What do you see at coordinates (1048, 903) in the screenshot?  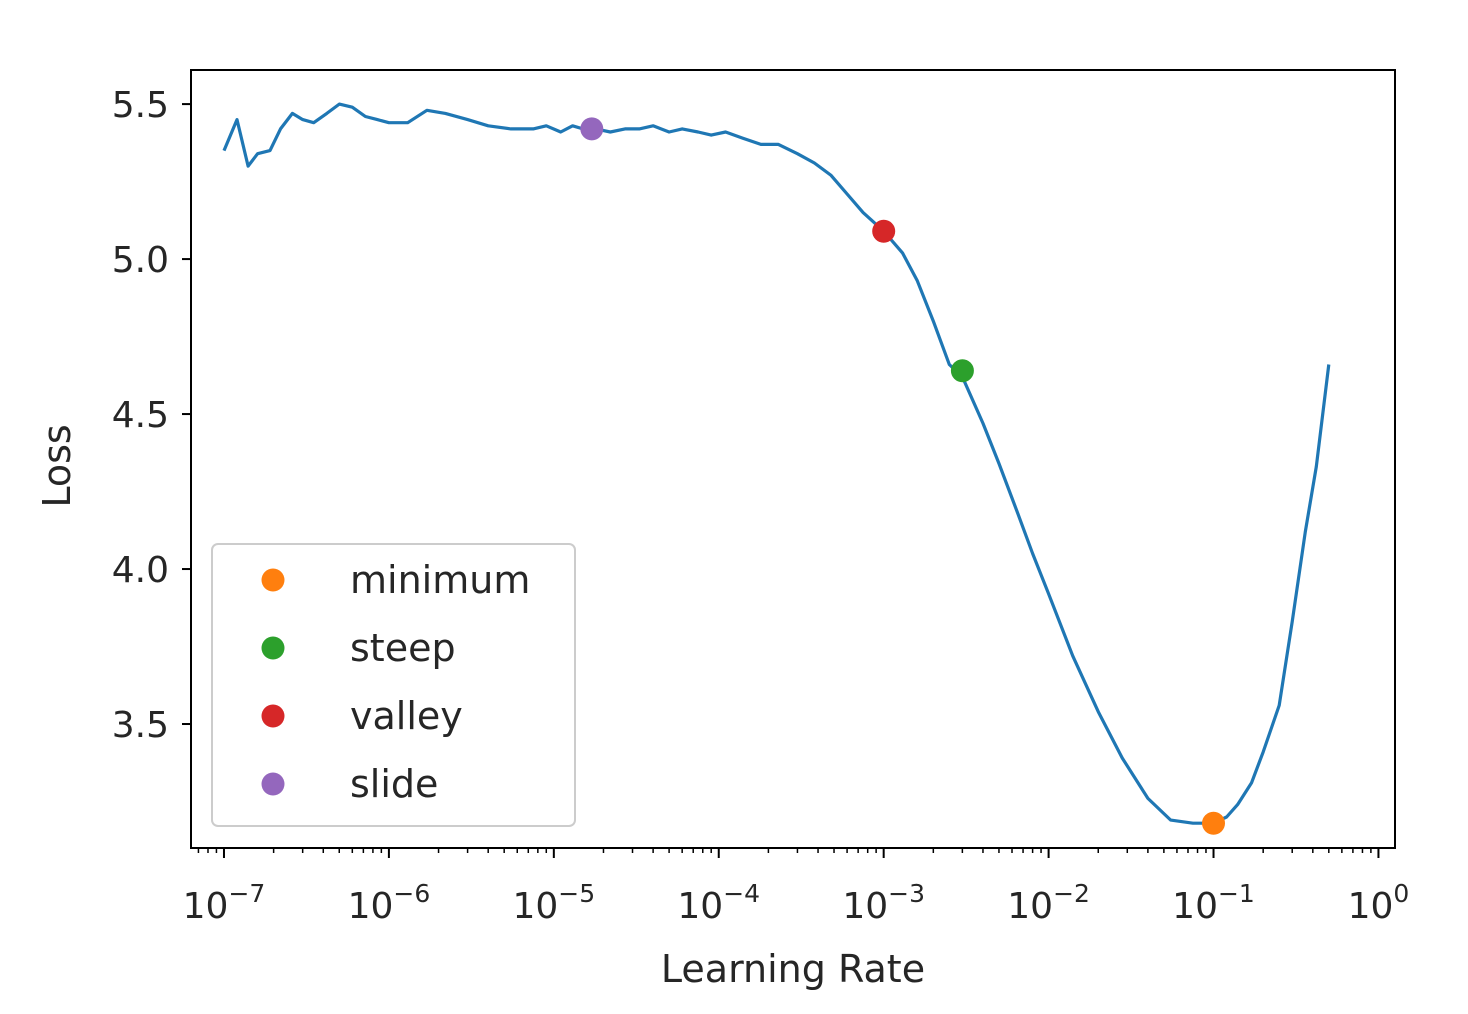 I see `x-tick-label: 10⁻²` at bounding box center [1048, 903].